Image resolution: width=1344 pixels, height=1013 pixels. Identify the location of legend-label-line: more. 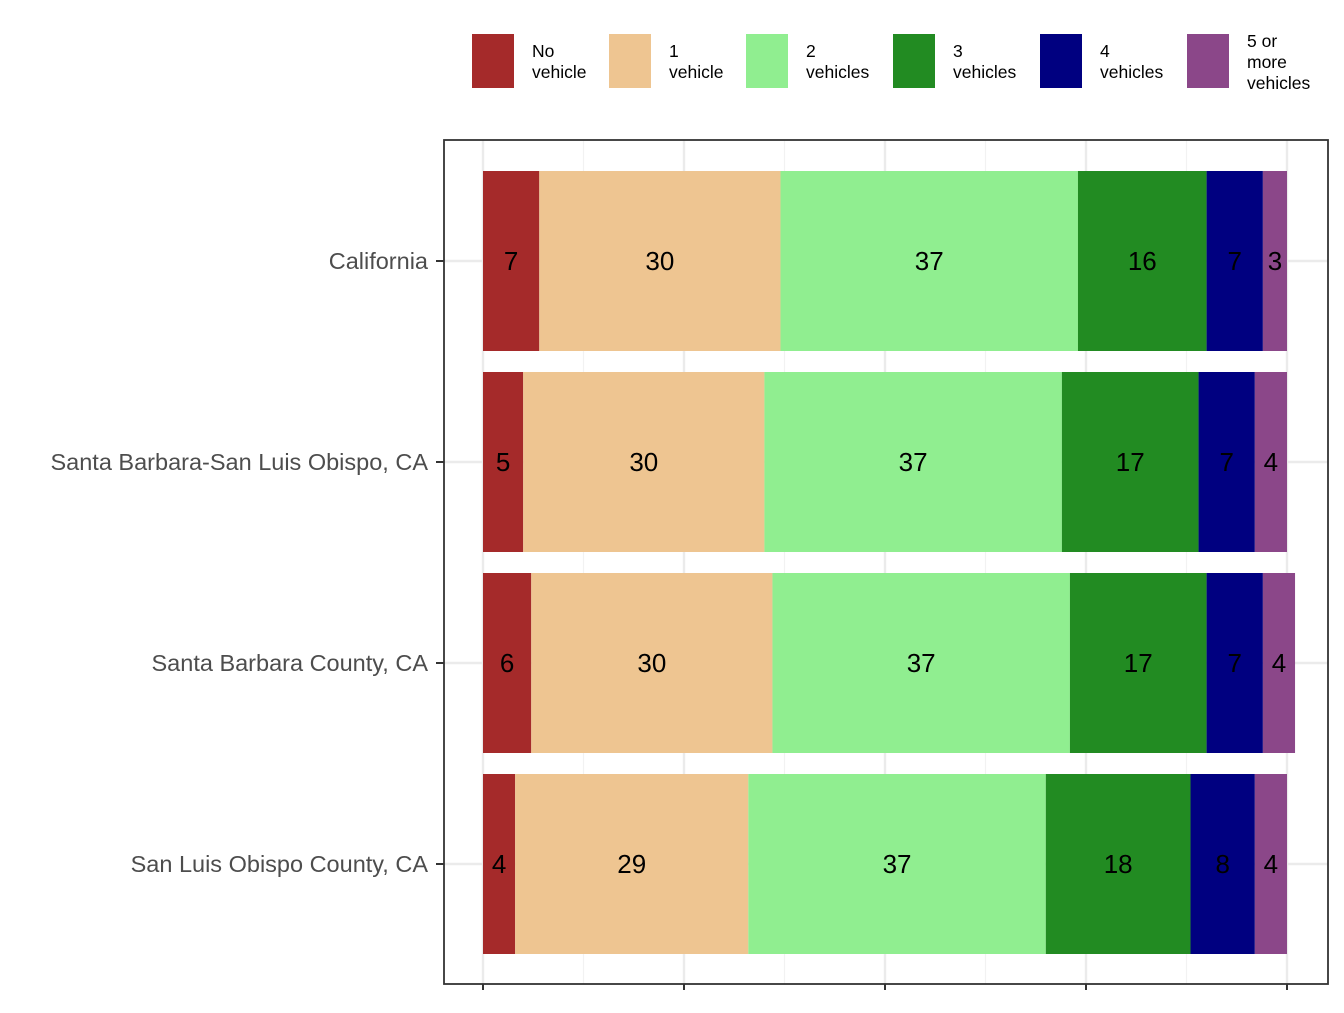
(1267, 61).